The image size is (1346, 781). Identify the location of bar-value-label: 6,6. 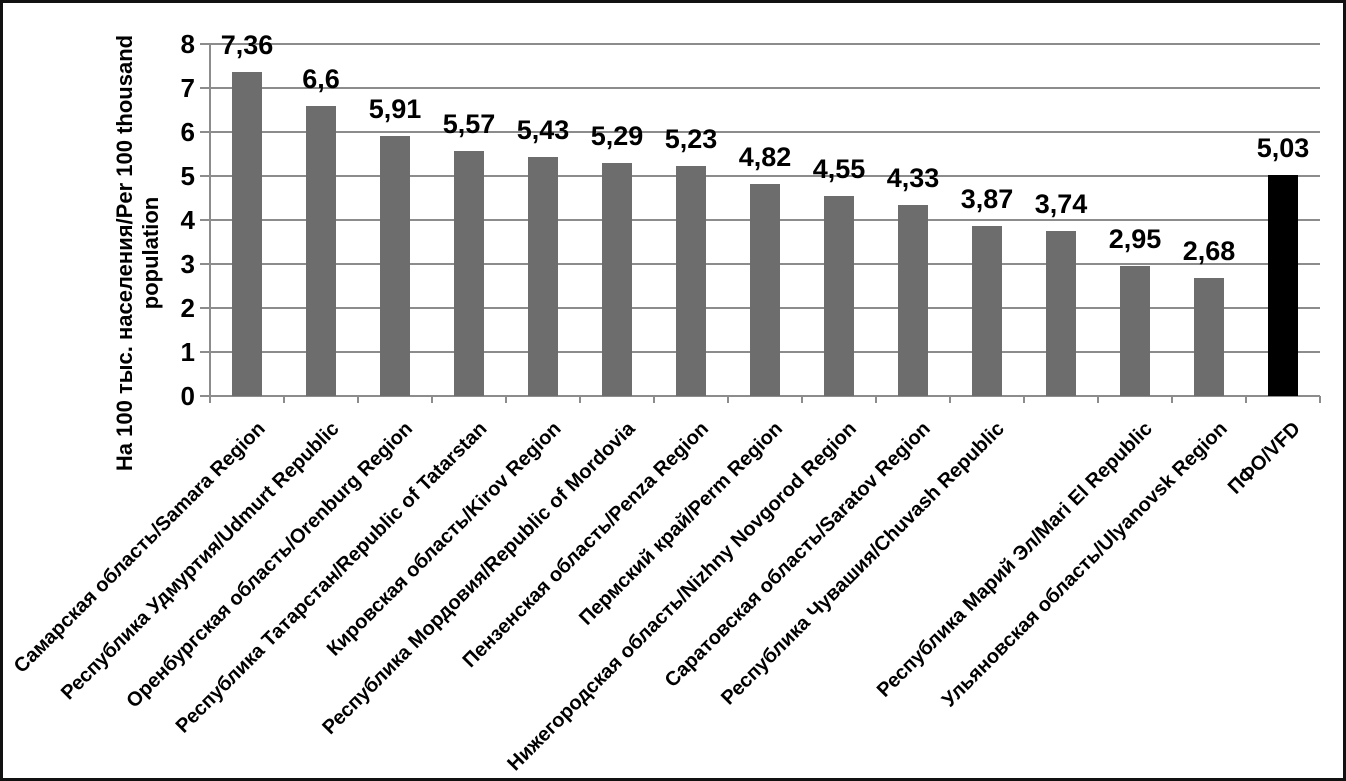
(321, 79).